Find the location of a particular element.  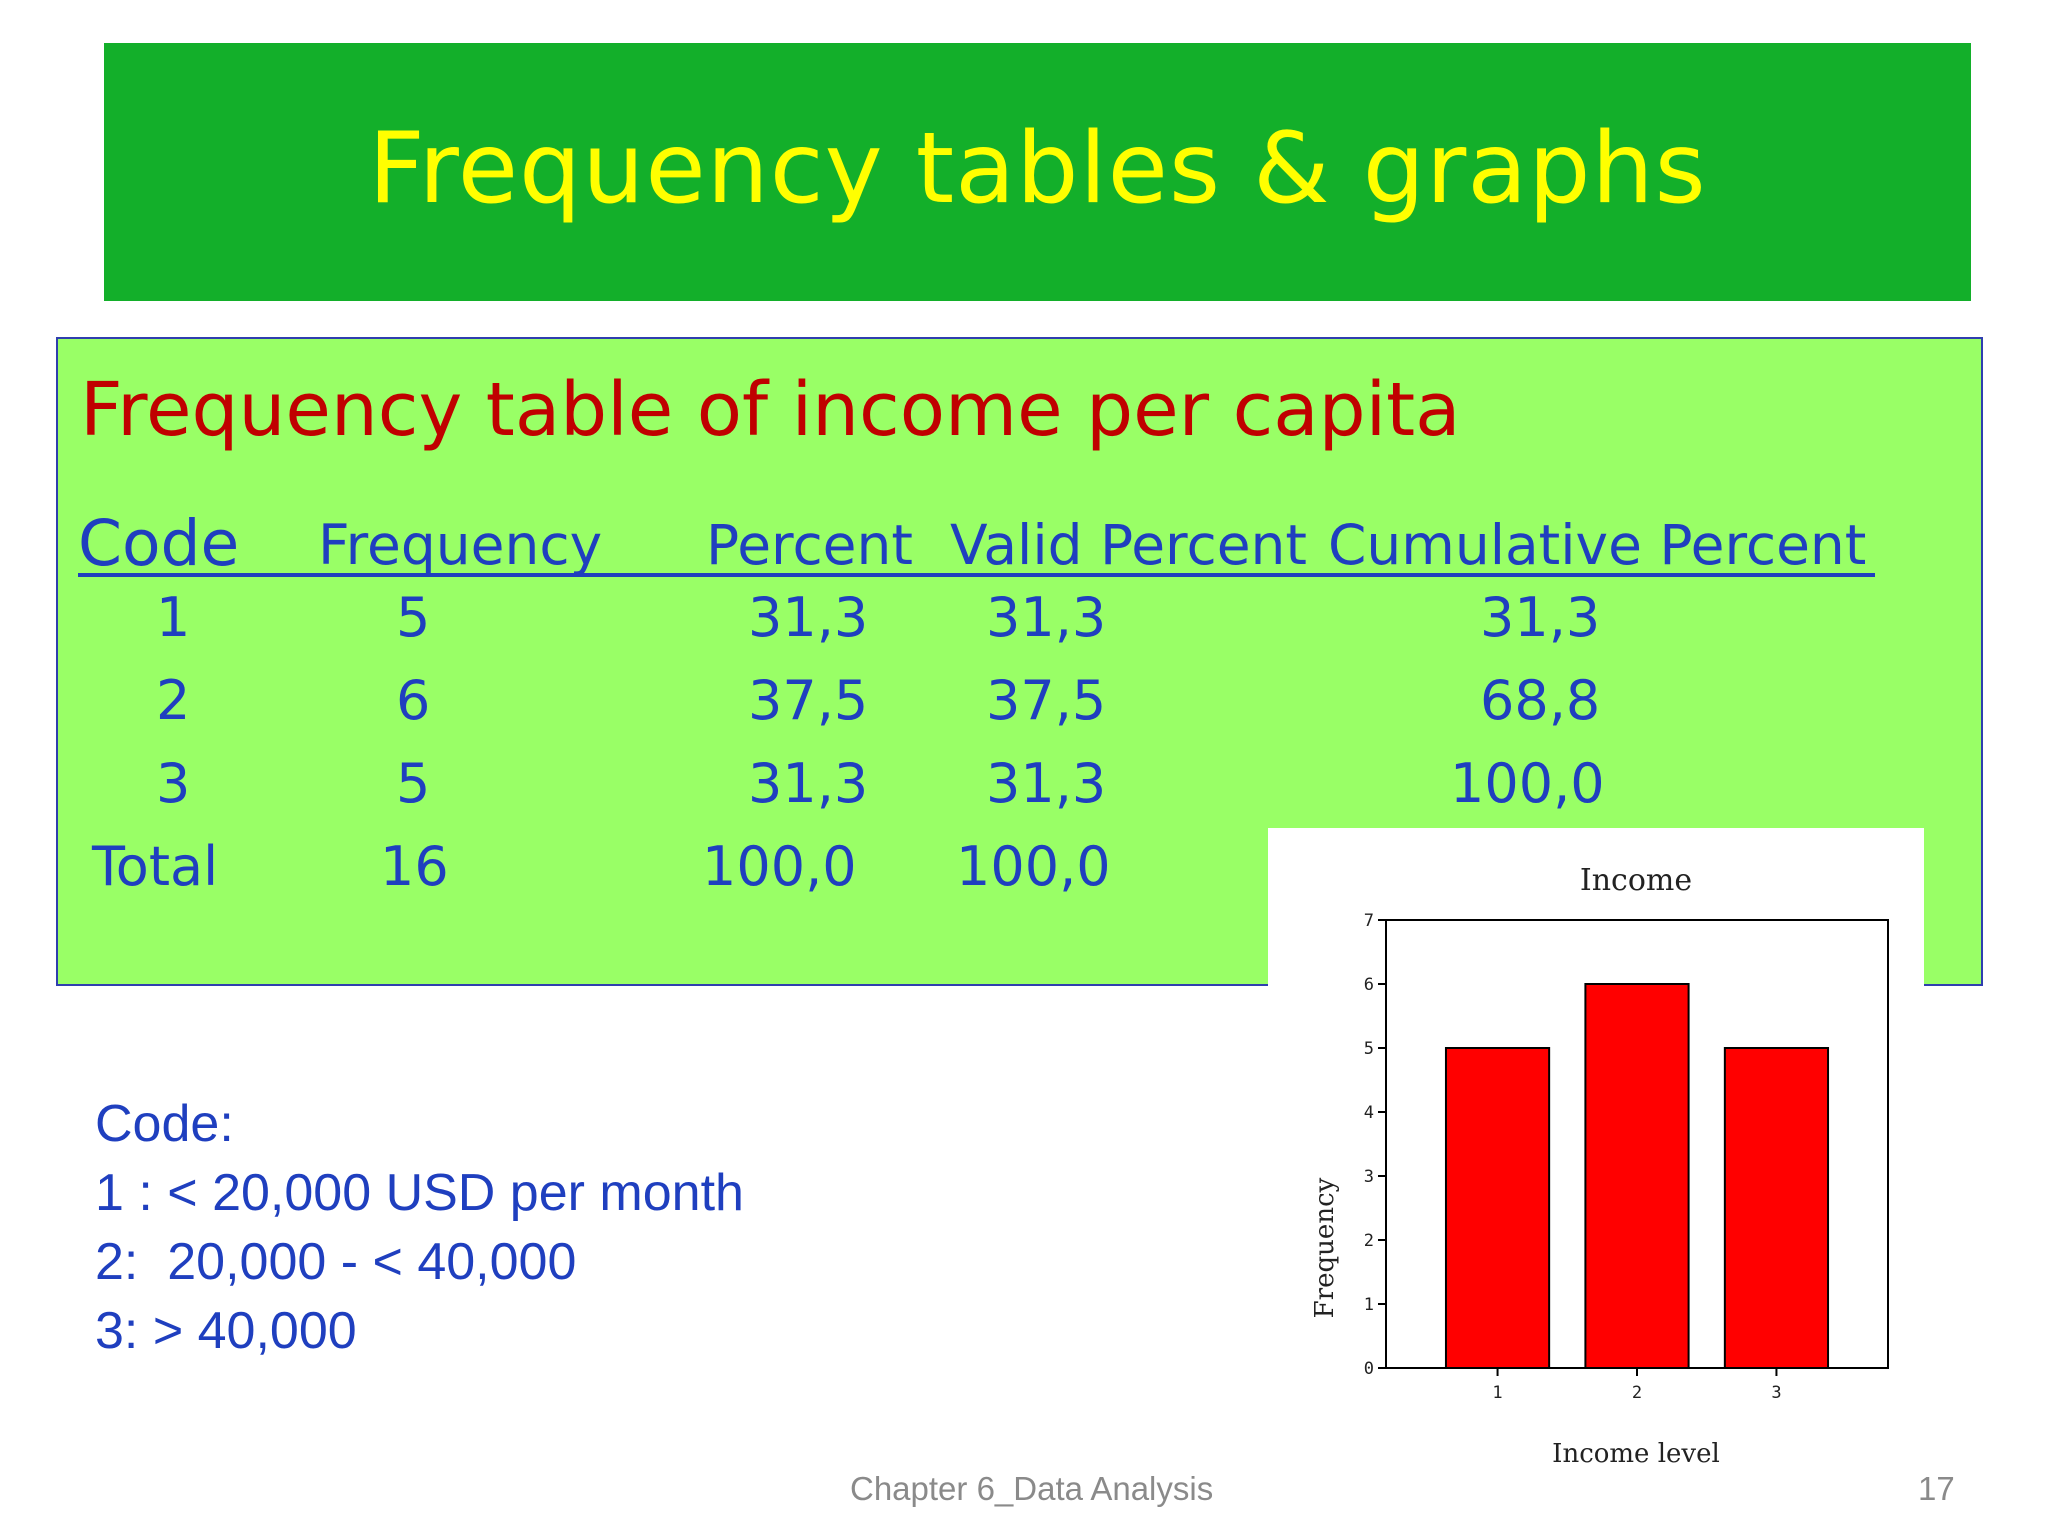

y-axis-label: Frequency is located at coordinates (1325, 1247).